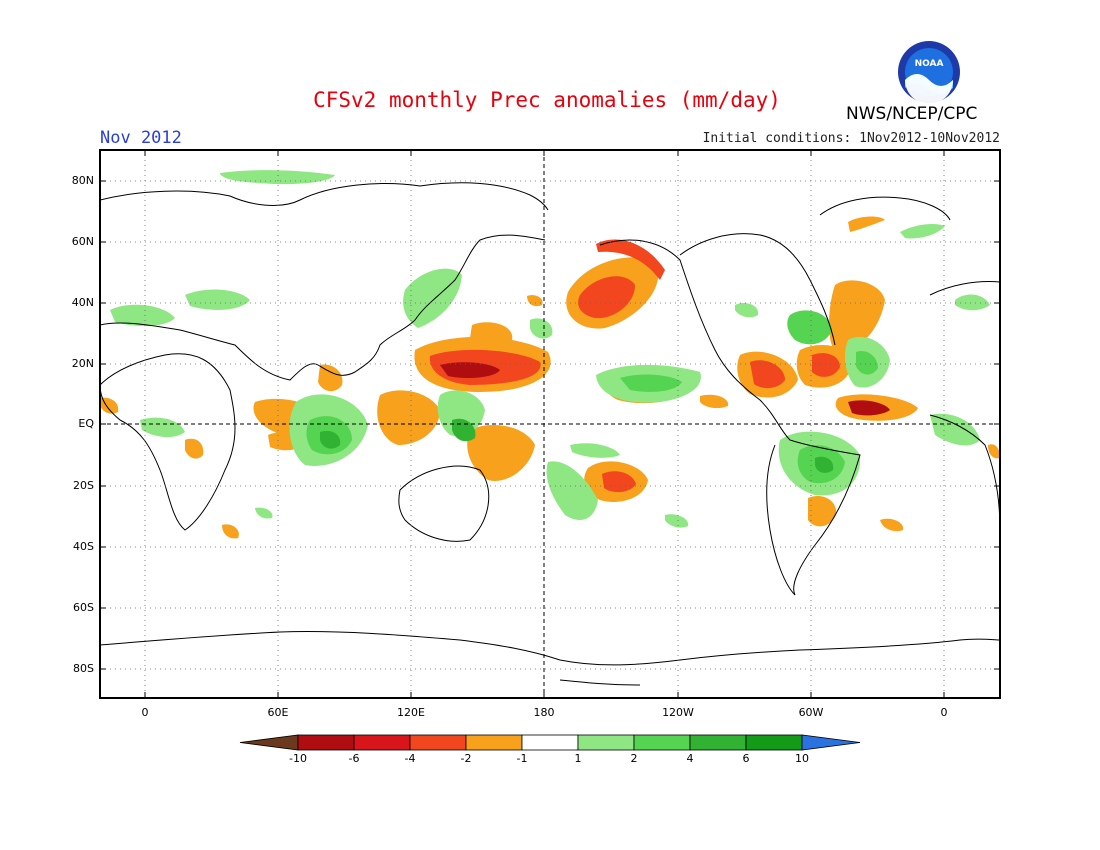 This screenshot has width=1100, height=850. Describe the element at coordinates (82, 302) in the screenshot. I see `lat-label: 40N` at that location.